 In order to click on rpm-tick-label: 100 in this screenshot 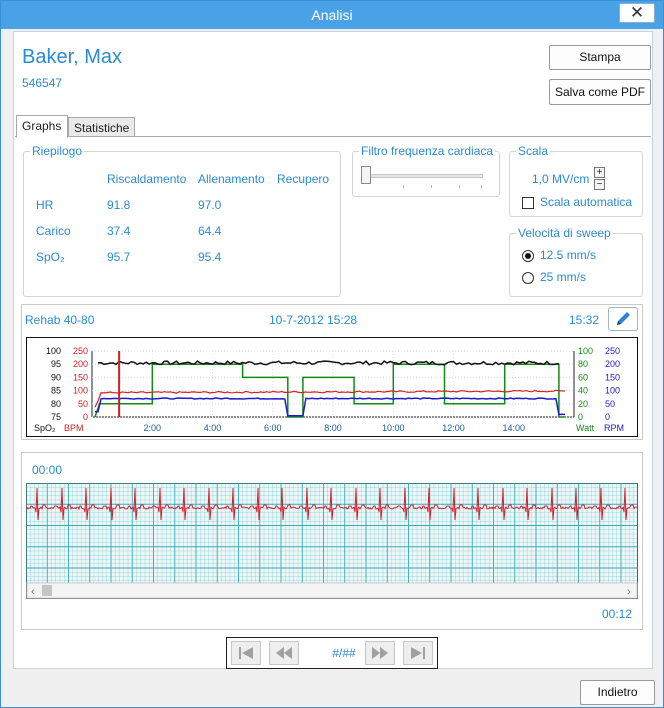, I will do `click(612, 391)`.